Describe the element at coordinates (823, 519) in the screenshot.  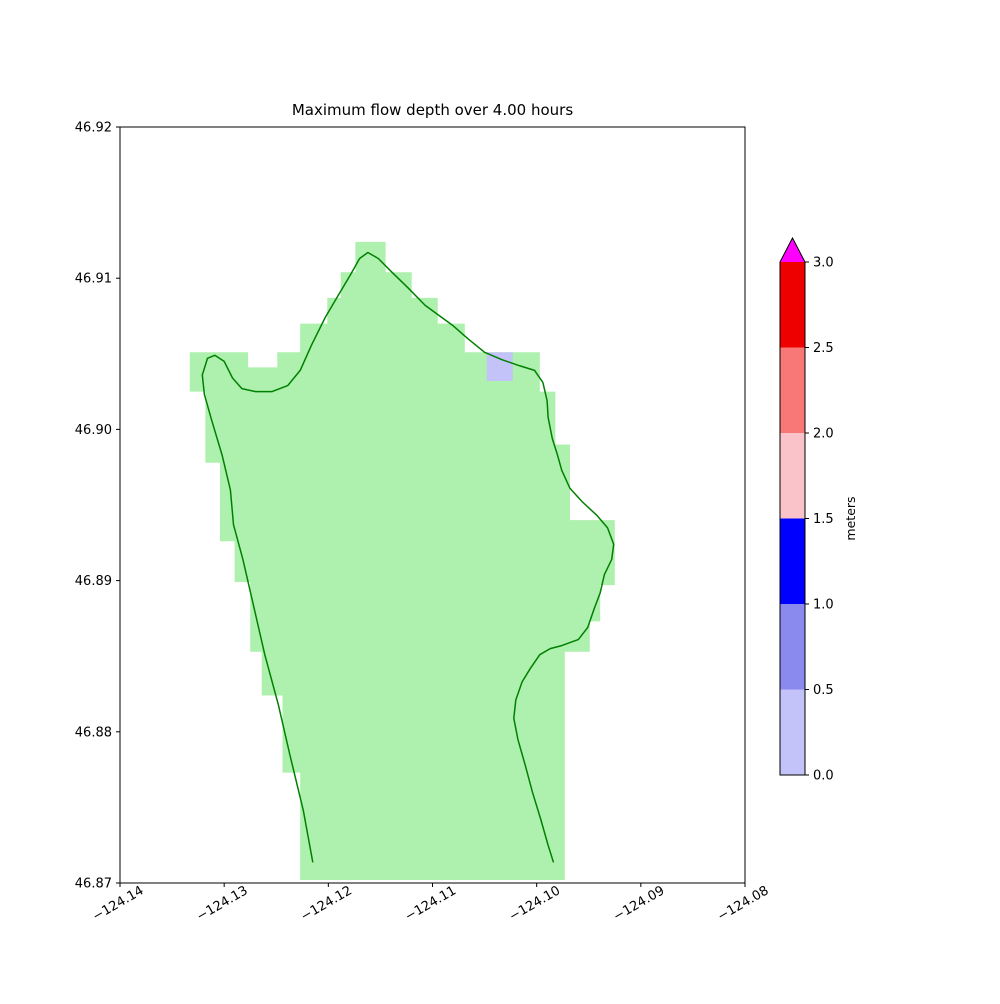
I see `colorbar-tick-label: 1.5` at that location.